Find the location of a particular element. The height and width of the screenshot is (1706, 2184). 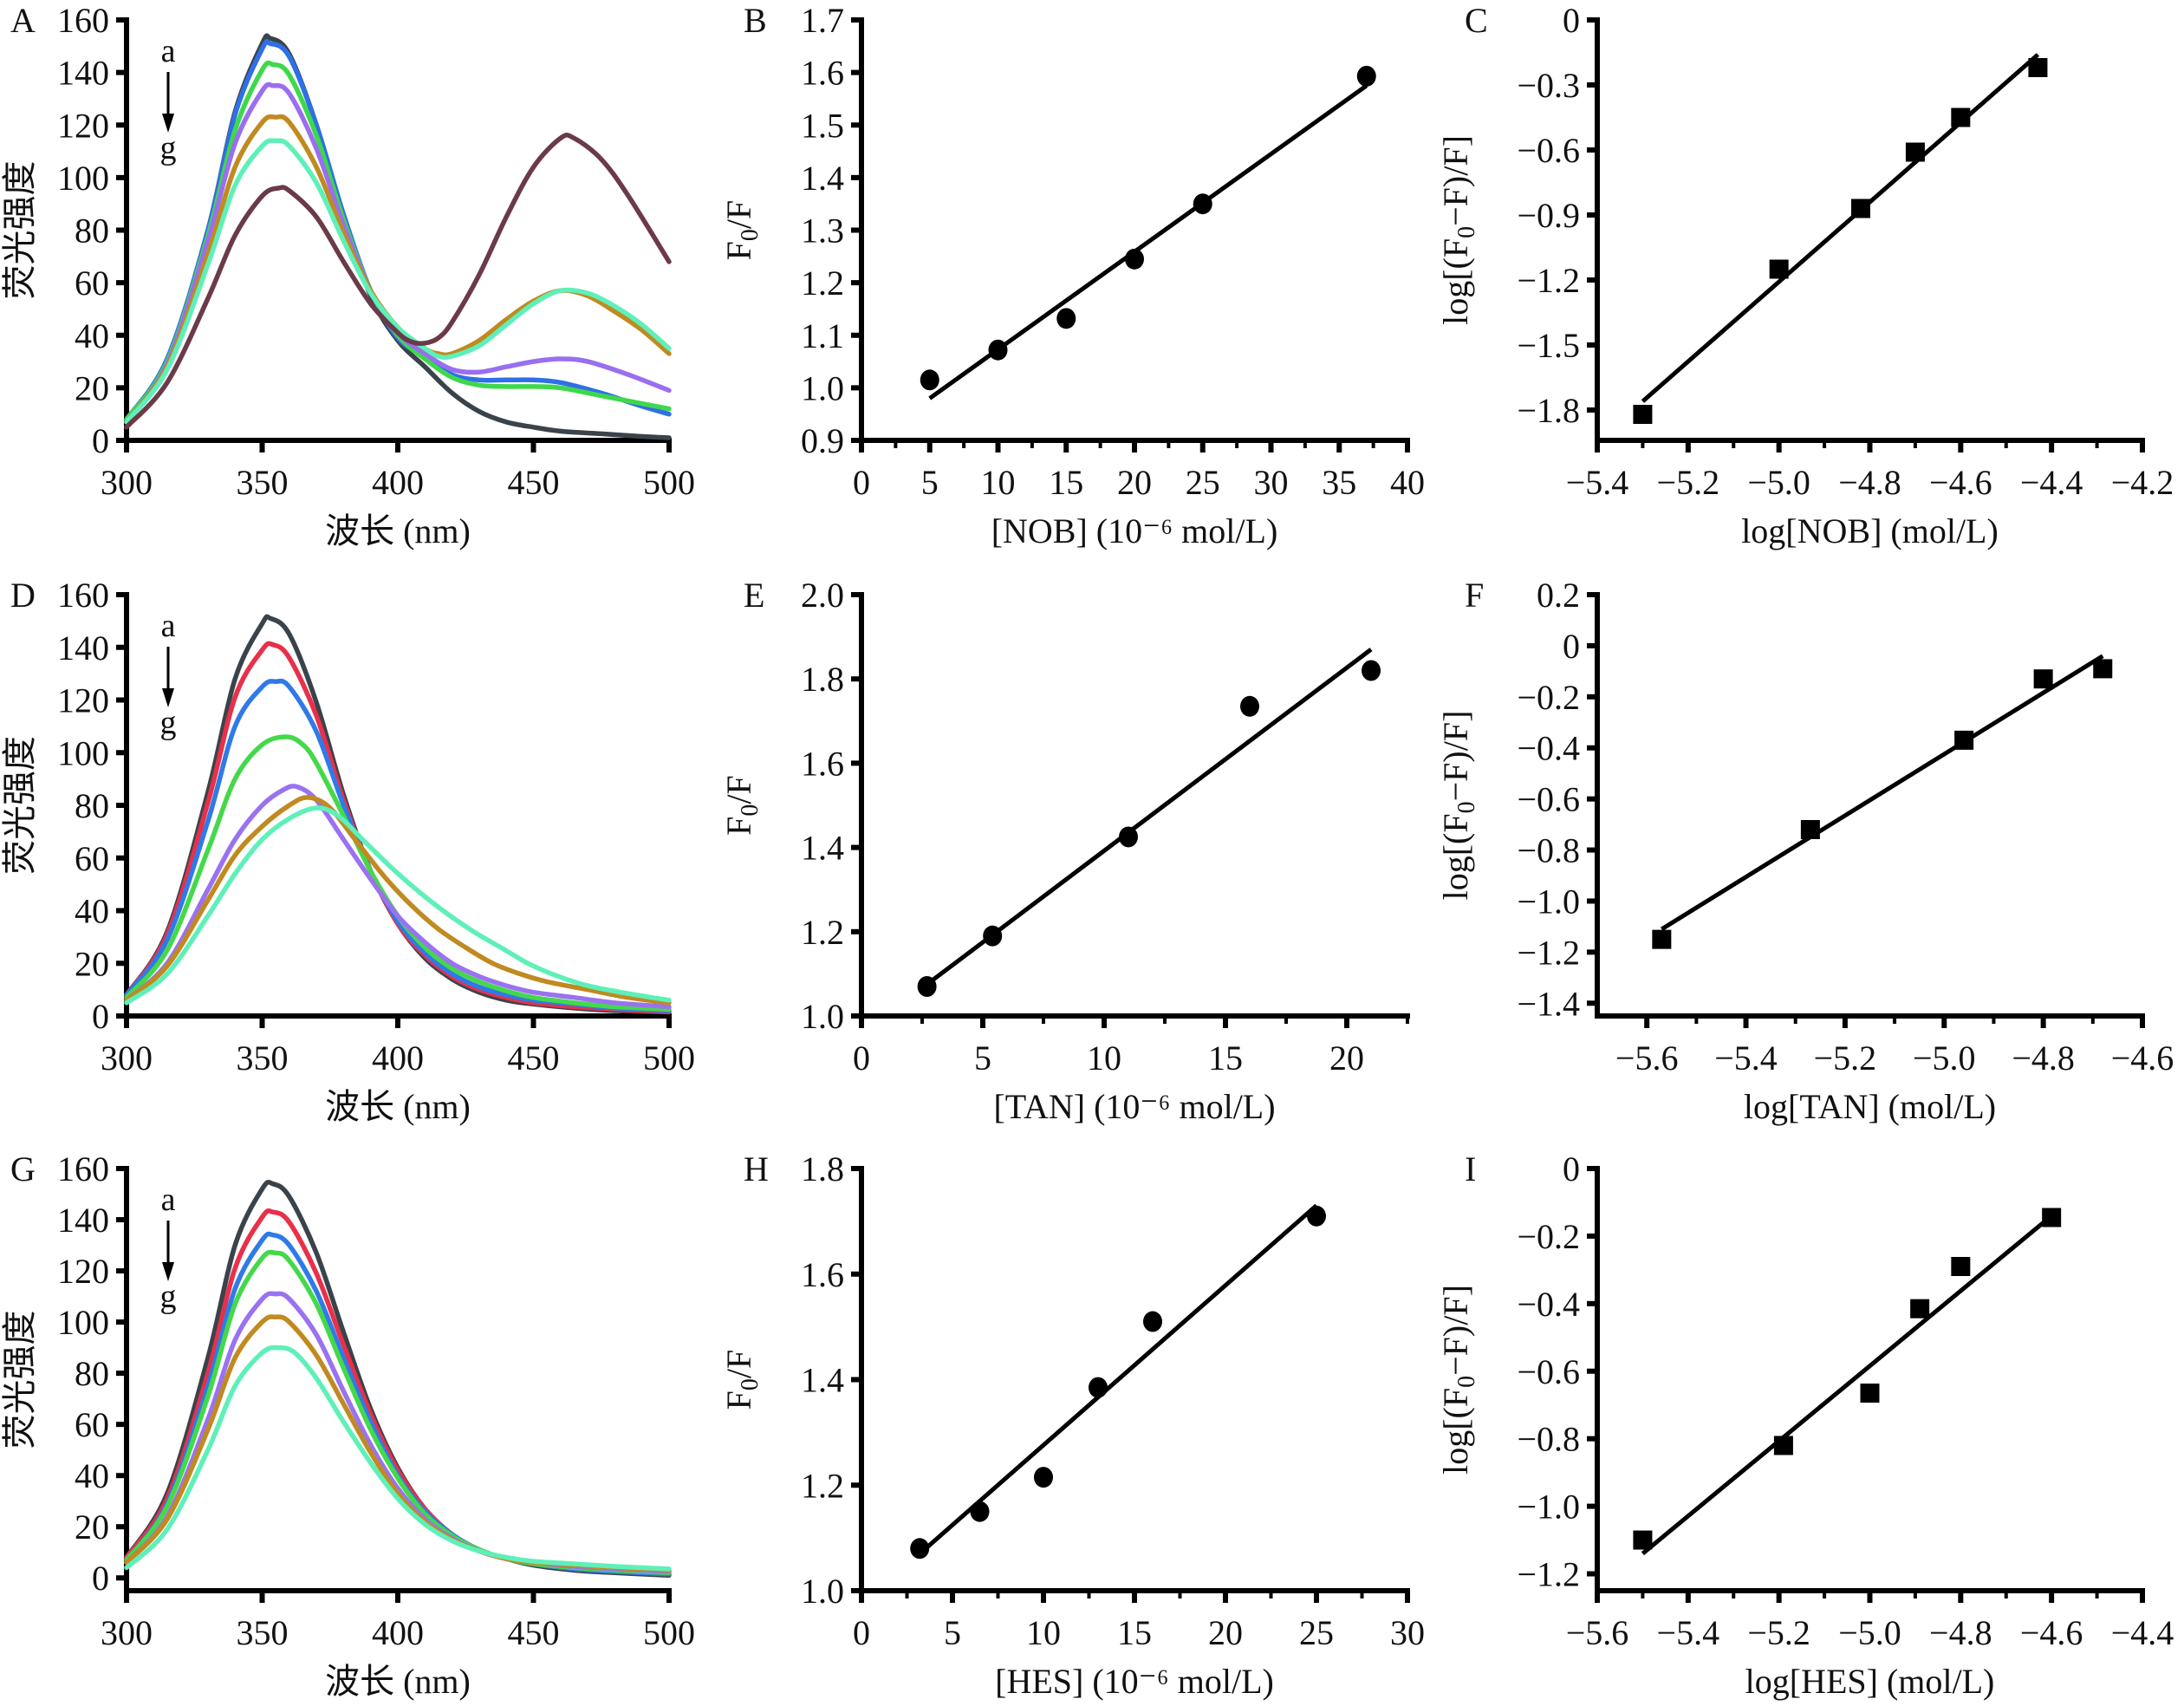

x-axis-title: [NOB] (10⁻⁶ mol/L) is located at coordinates (1134, 530).